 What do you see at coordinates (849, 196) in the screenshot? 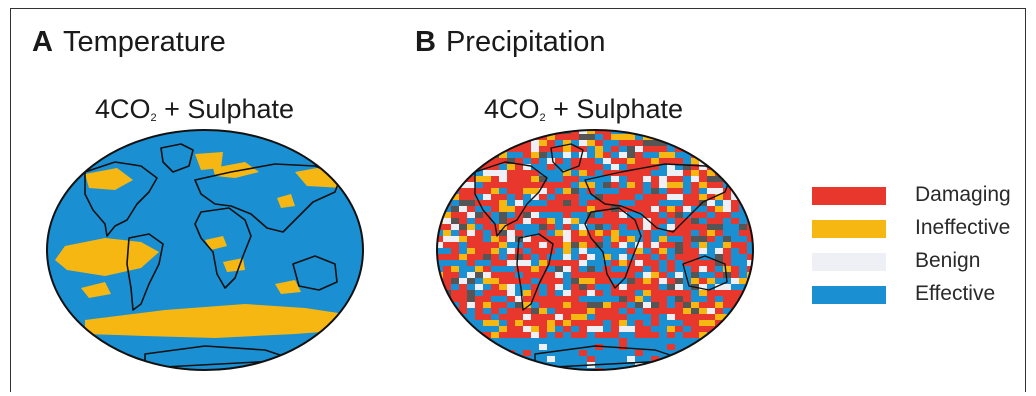
I see `damaging-swatch` at bounding box center [849, 196].